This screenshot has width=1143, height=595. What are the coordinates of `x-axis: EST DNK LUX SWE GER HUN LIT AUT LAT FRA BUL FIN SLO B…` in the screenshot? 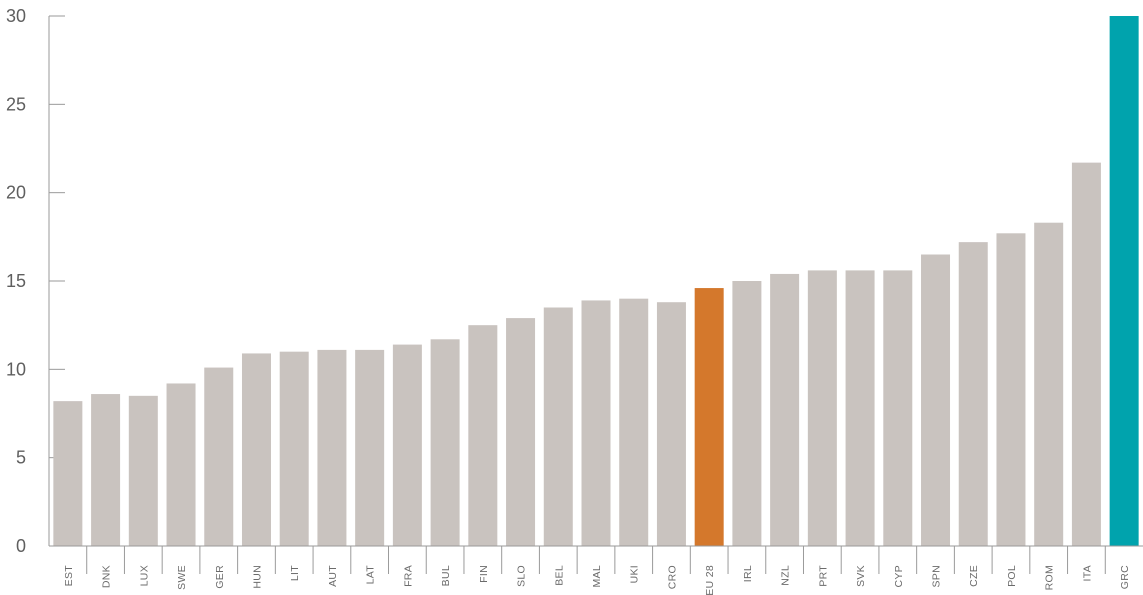 It's located at (596, 570).